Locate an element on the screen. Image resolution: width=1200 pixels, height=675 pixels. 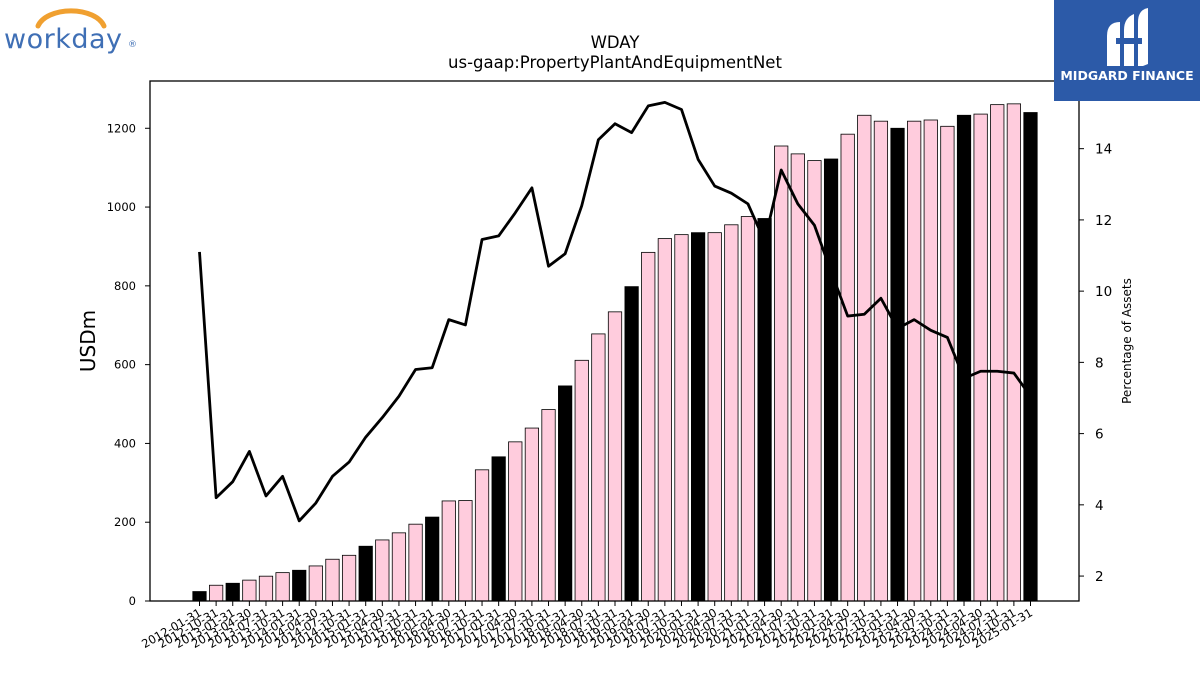
midgard-emblem-icon is located at coordinates (1127, 37).